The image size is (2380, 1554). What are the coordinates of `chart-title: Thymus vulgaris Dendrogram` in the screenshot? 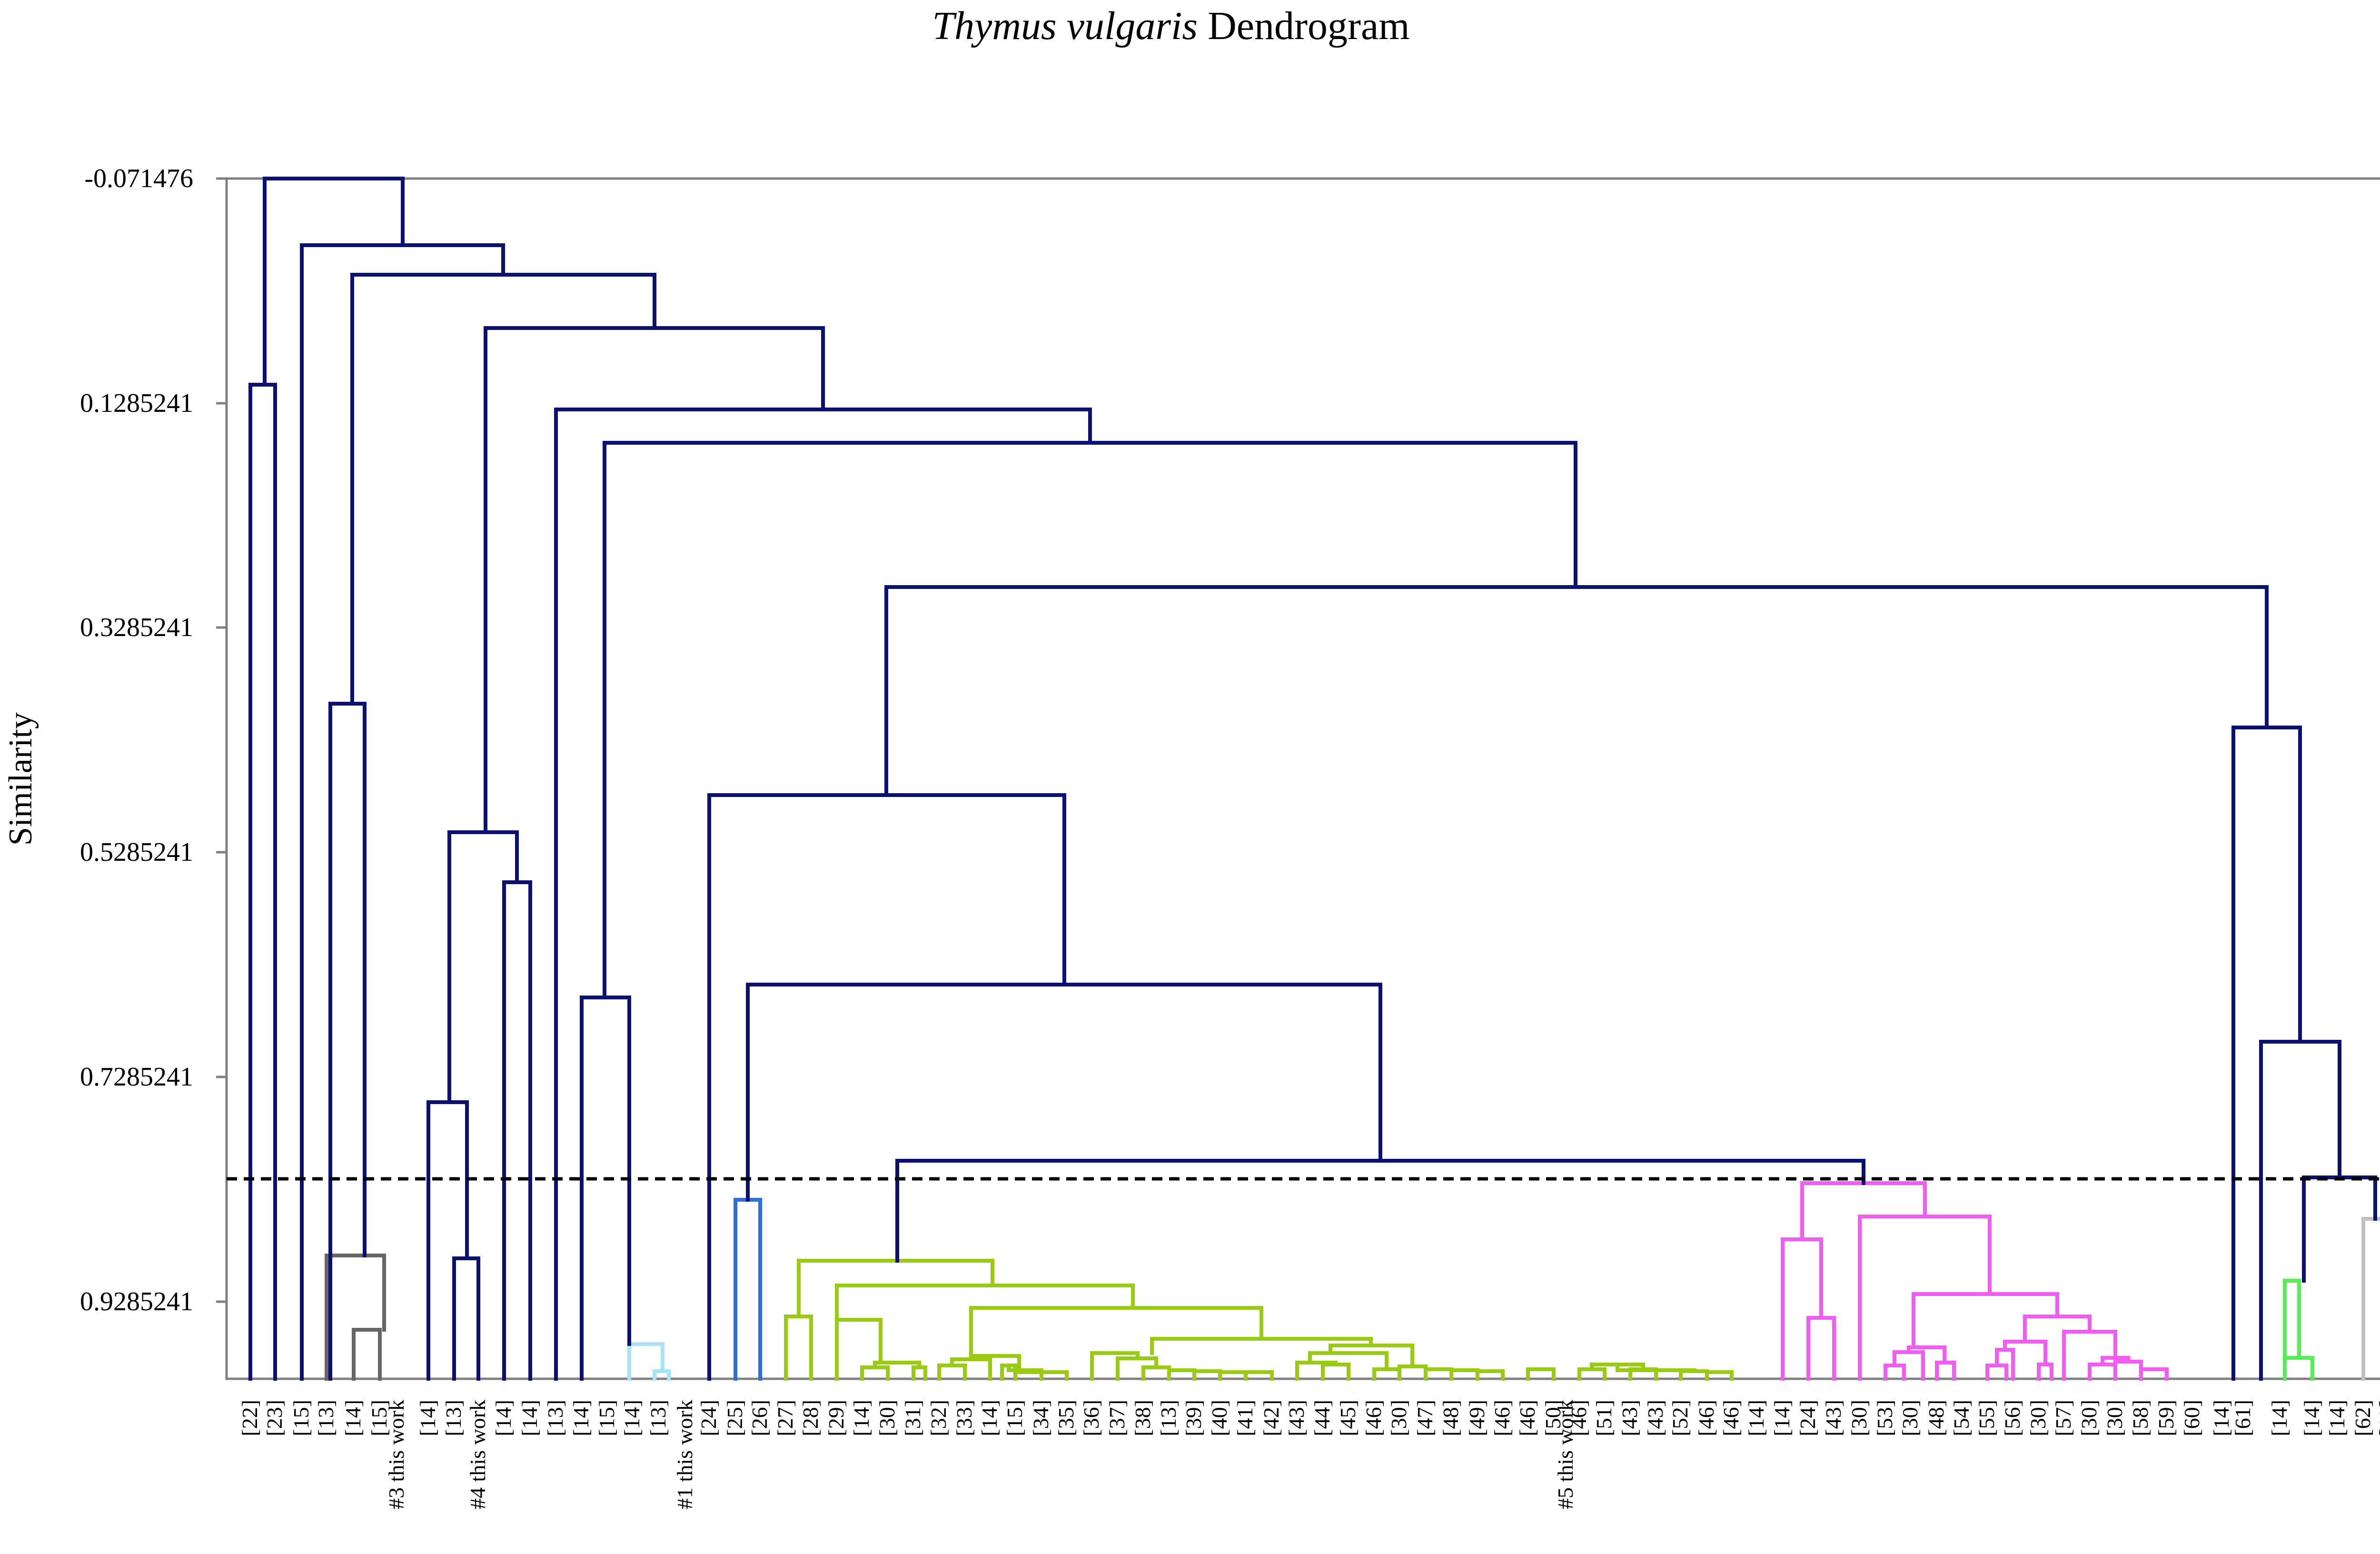 It's located at (1171, 26).